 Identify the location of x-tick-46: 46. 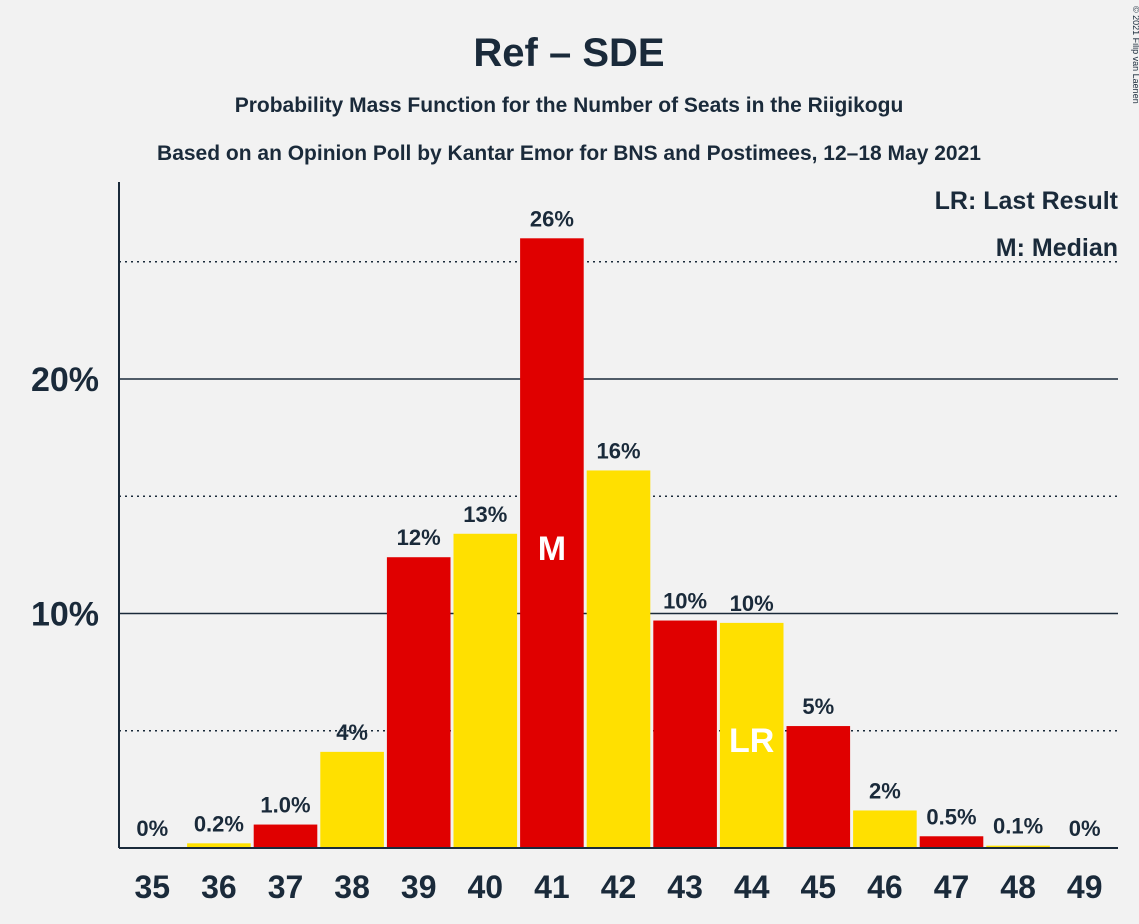
(885, 887).